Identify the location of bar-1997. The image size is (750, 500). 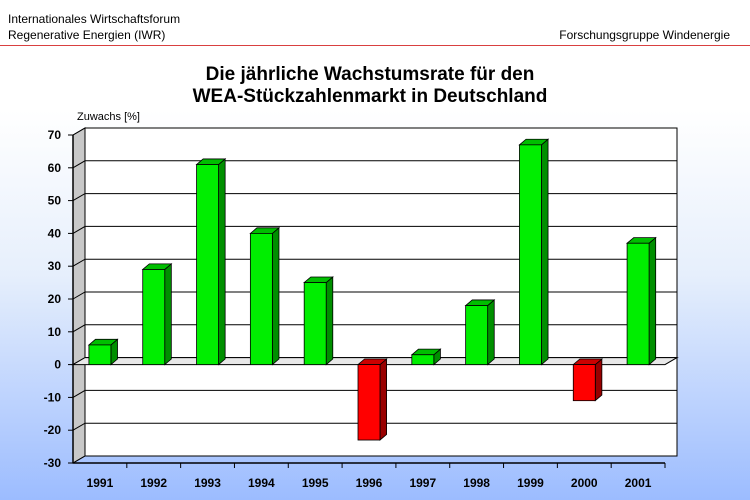
(426, 357).